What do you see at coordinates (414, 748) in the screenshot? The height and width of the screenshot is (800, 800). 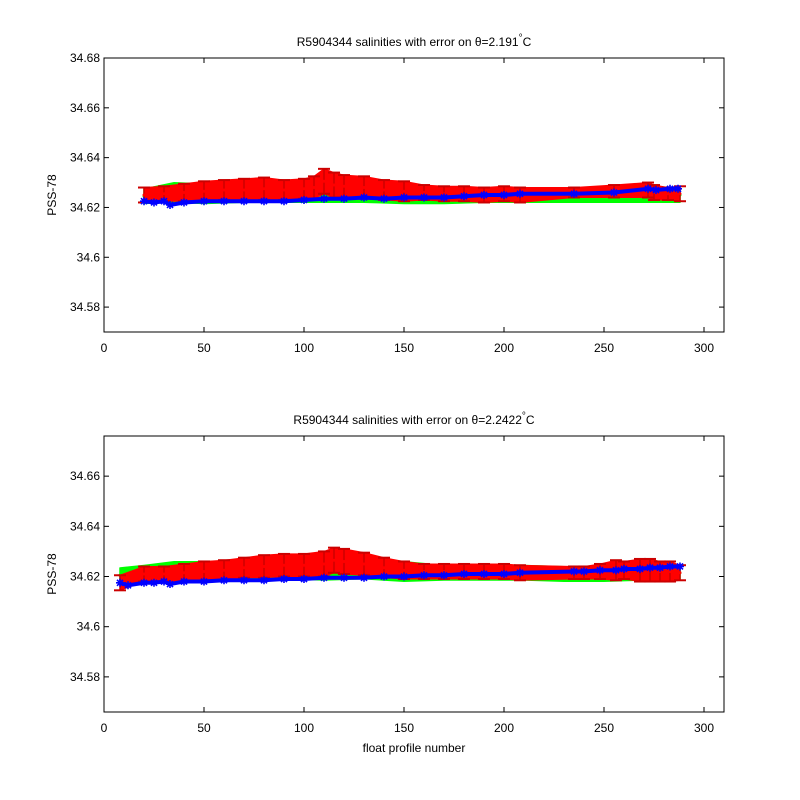 I see `x-axis-label: float profile number` at bounding box center [414, 748].